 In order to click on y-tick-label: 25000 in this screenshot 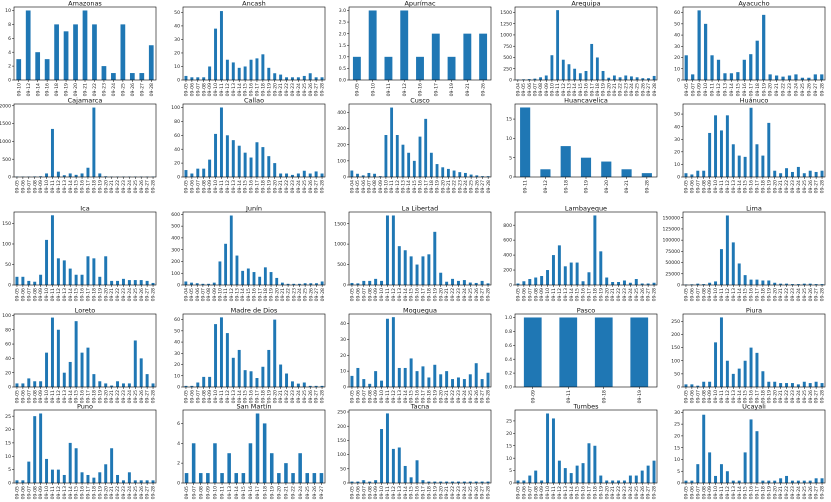, I will do `click(672, 274)`.